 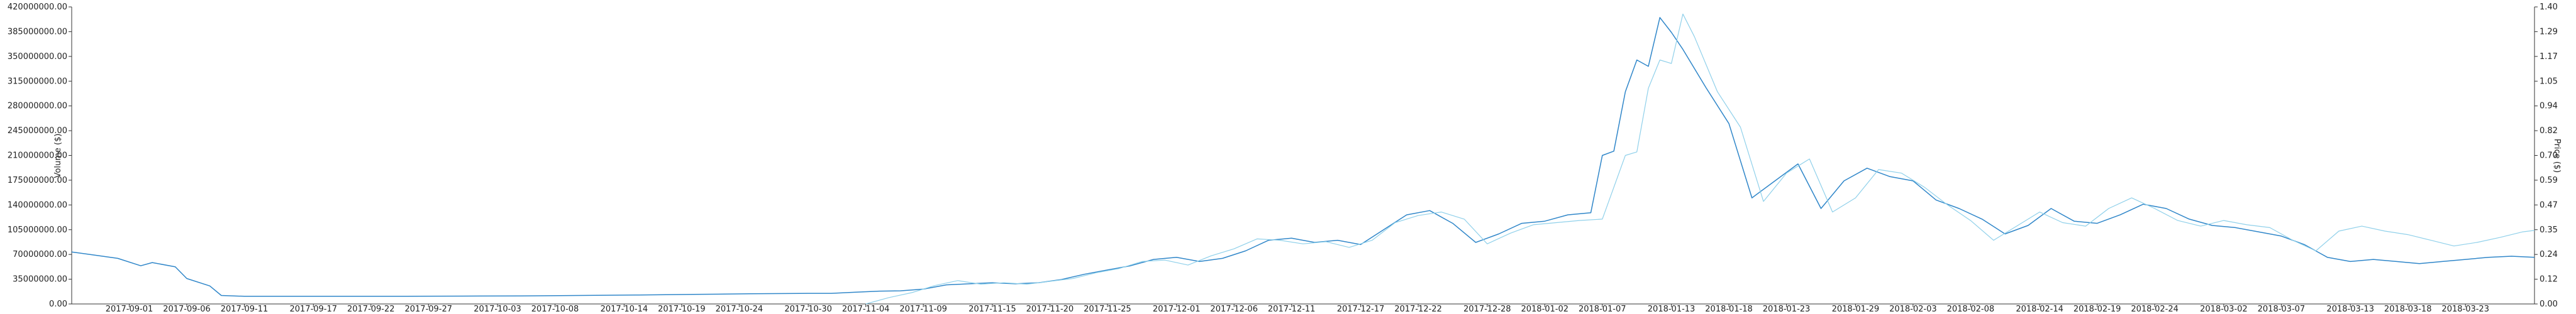 I want to click on x-tick-label: 2018-03-18, so click(x=2408, y=309).